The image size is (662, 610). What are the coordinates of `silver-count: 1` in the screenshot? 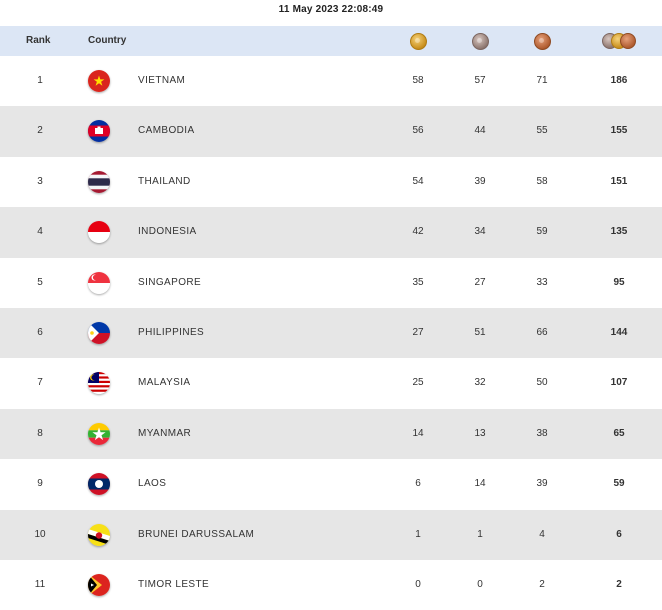 It's located at (480, 534).